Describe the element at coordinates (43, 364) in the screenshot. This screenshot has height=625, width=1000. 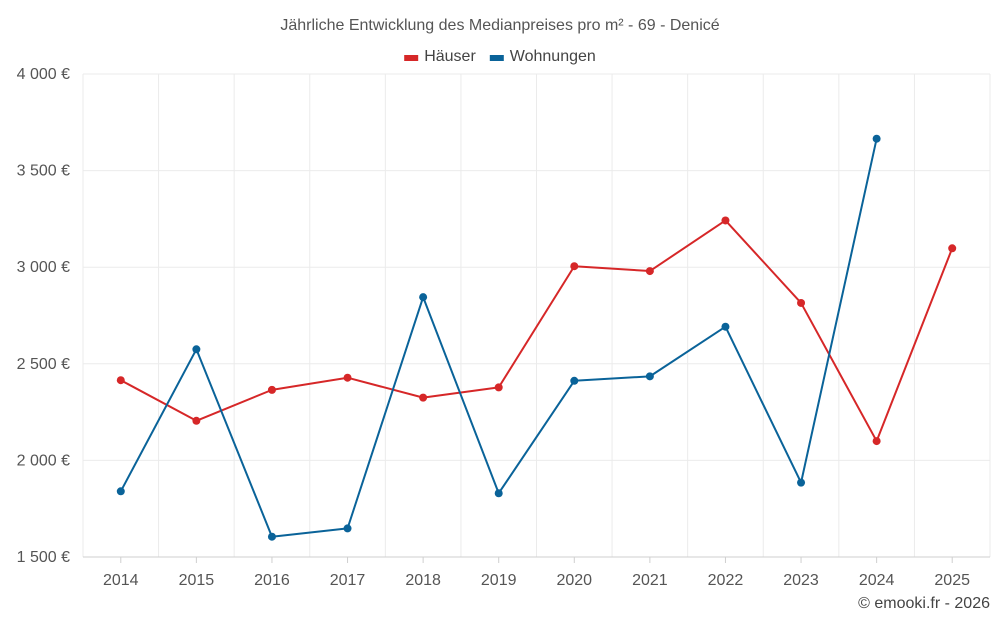
I see `y-tick-label: 2 500 €` at that location.